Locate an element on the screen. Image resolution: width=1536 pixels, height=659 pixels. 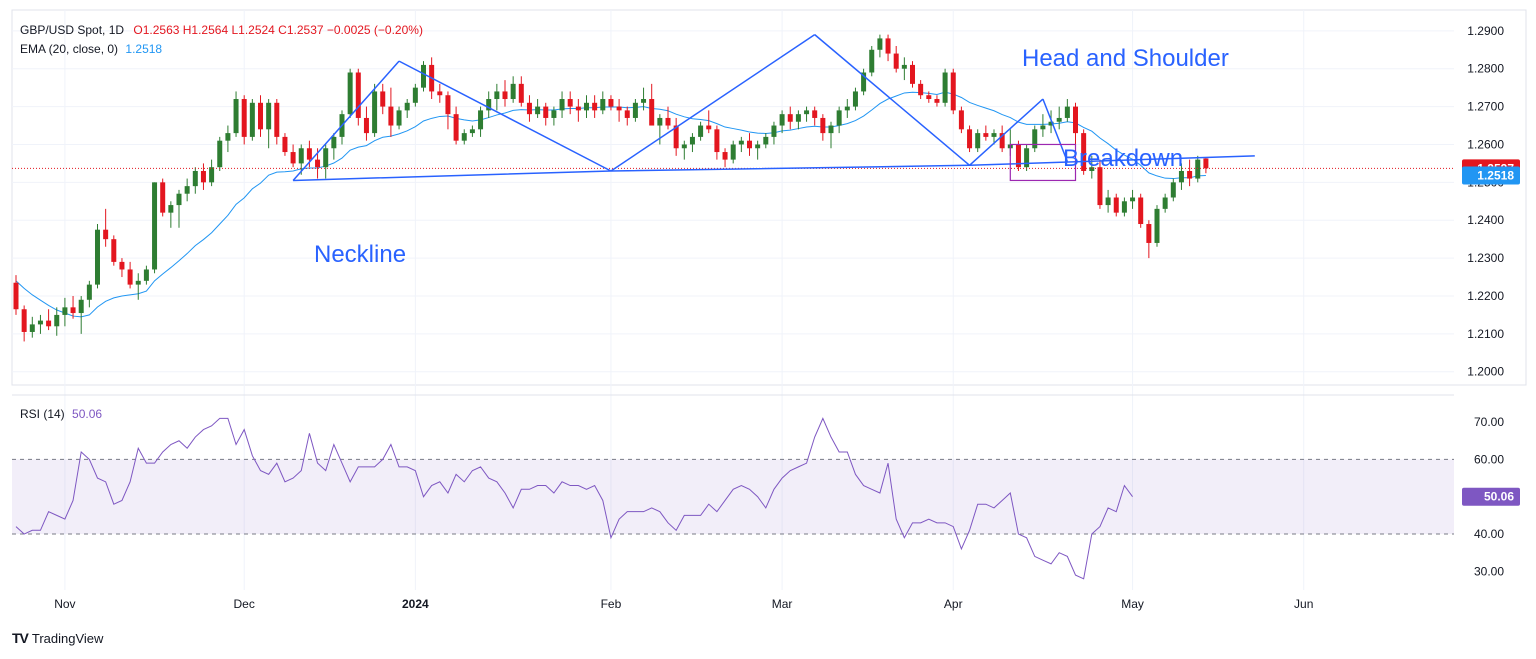
time-tick-label: Feb is located at coordinates (611, 604).